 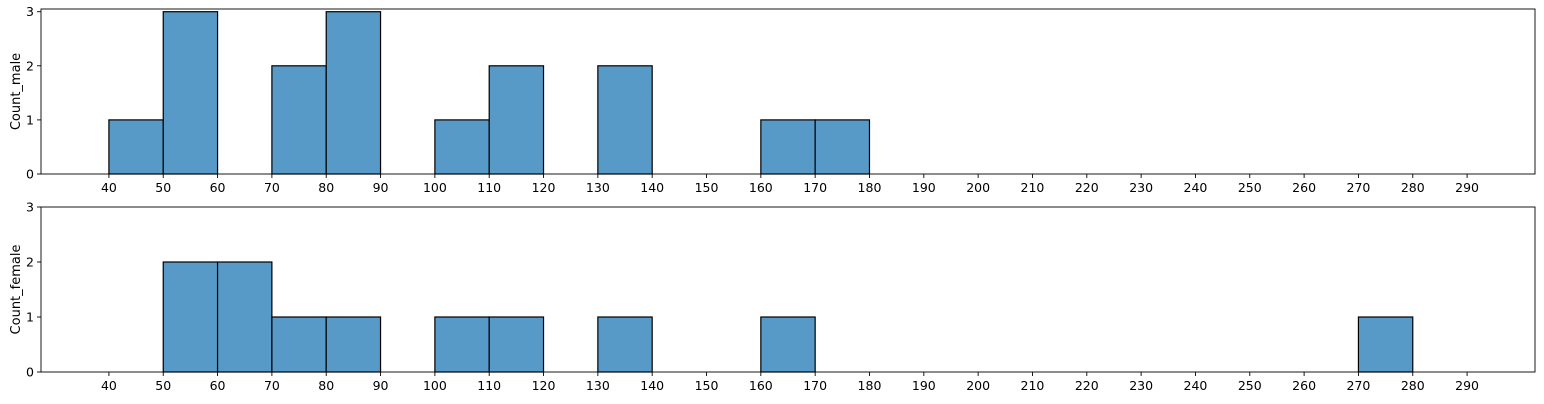 I want to click on y-axis-label: Count_female, so click(x=16, y=290).